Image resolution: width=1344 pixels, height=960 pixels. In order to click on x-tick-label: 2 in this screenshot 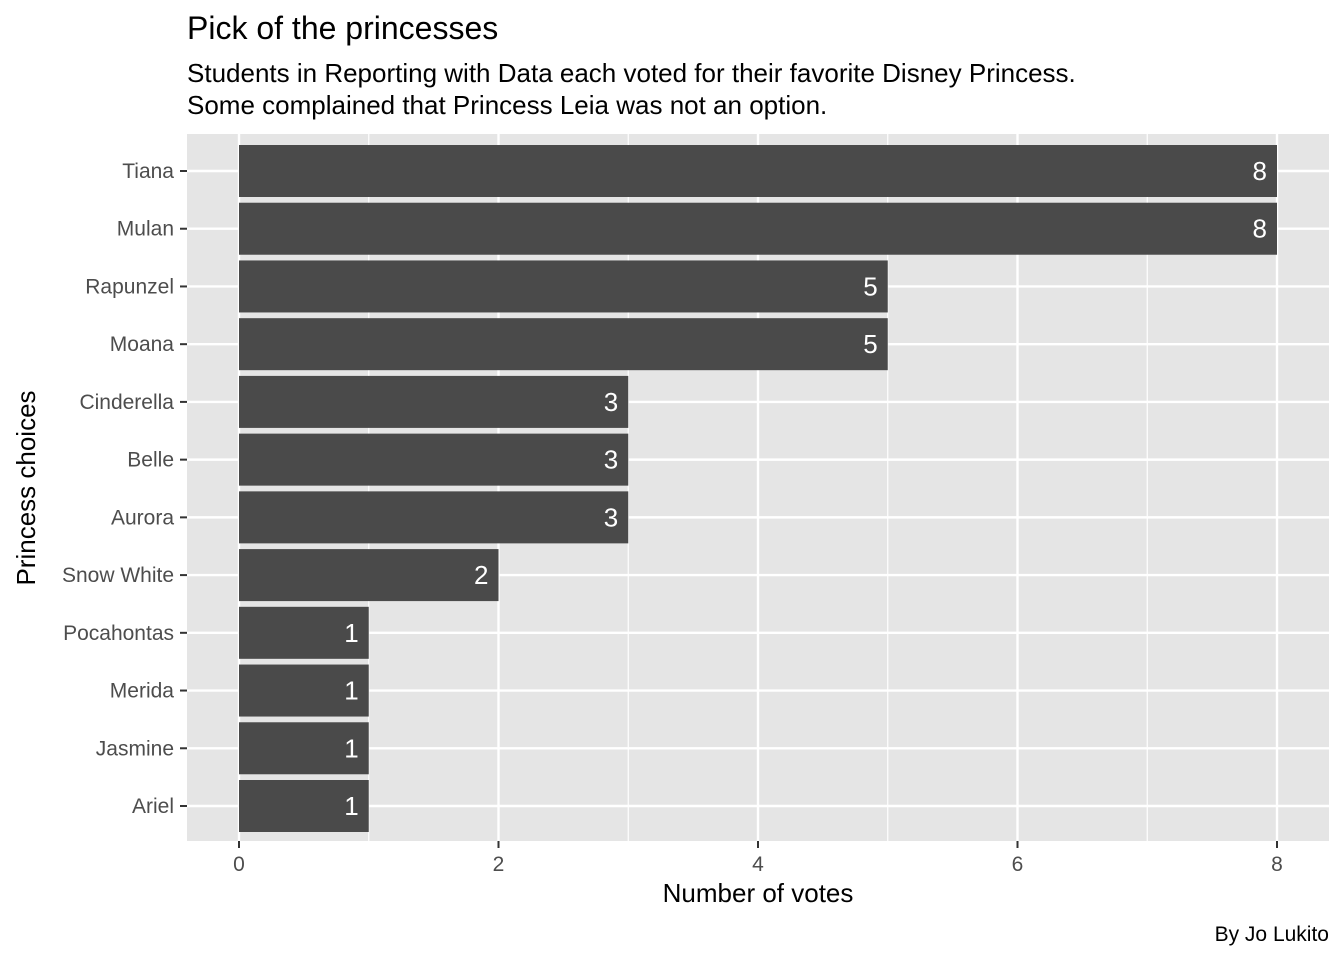, I will do `click(499, 864)`.